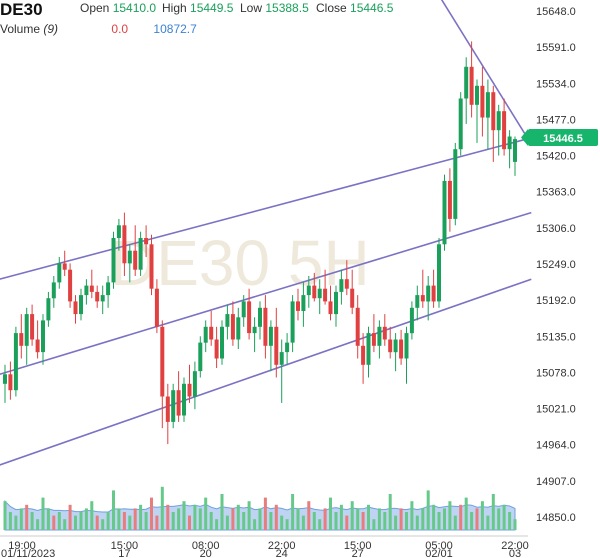 The height and width of the screenshot is (558, 600). I want to click on open-value: 15410.0, so click(134, 8).